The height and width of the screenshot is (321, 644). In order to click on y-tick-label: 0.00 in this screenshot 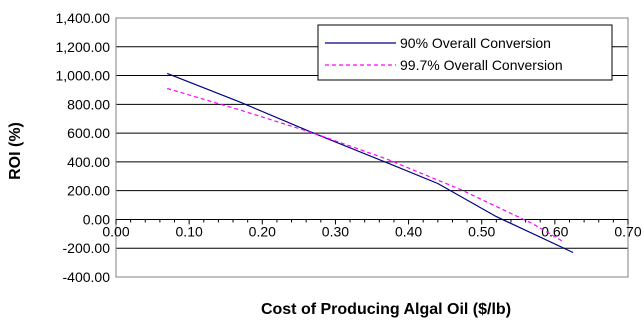, I will do `click(96, 219)`.